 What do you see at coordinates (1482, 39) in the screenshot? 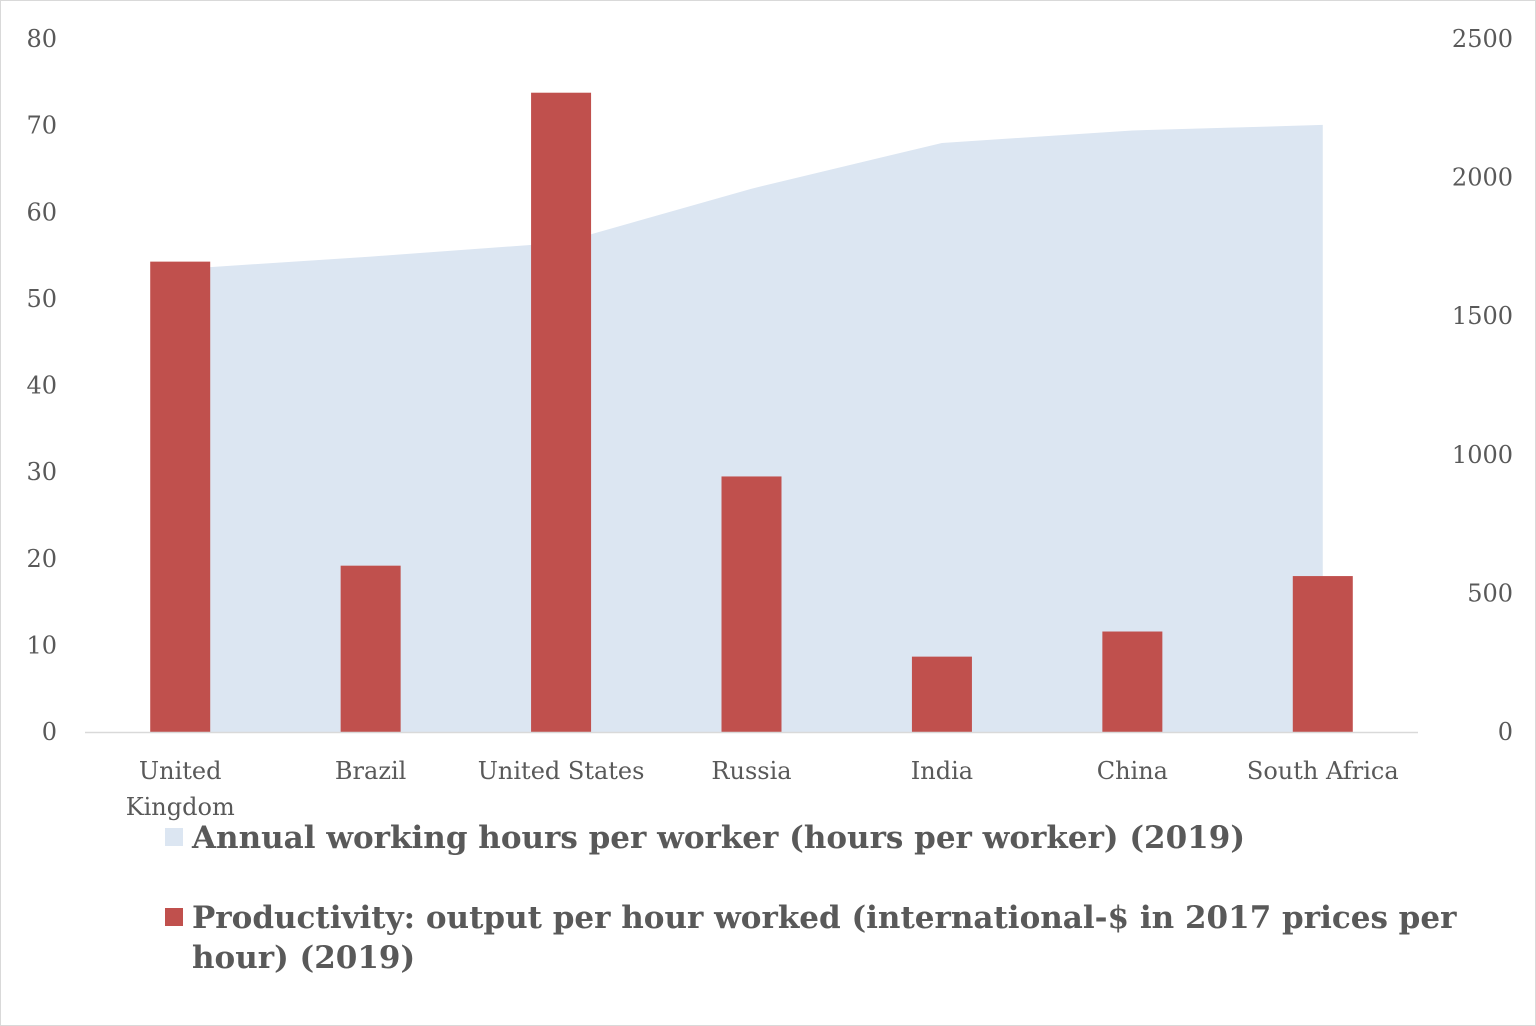
I see `right-tick-label: 2500` at bounding box center [1482, 39].